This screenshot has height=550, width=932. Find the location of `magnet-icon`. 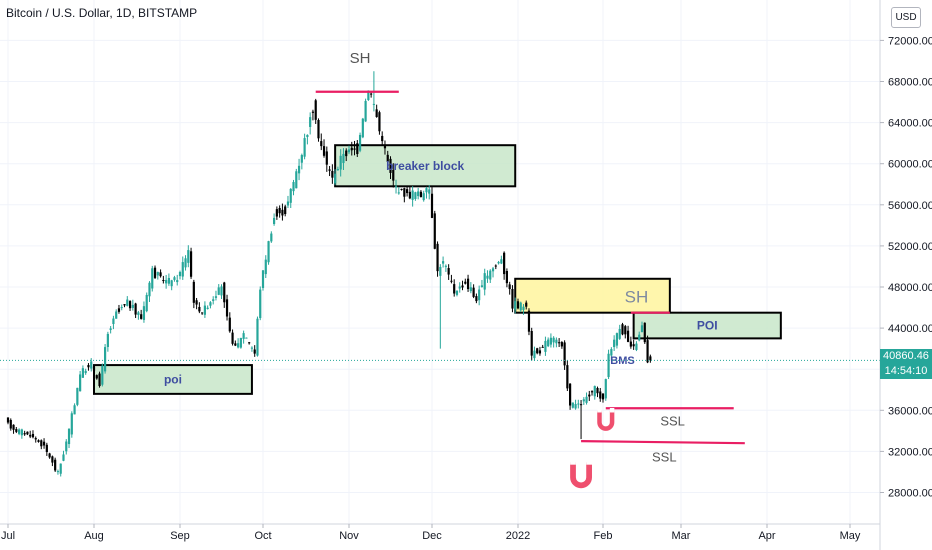

magnet-icon is located at coordinates (581, 473).